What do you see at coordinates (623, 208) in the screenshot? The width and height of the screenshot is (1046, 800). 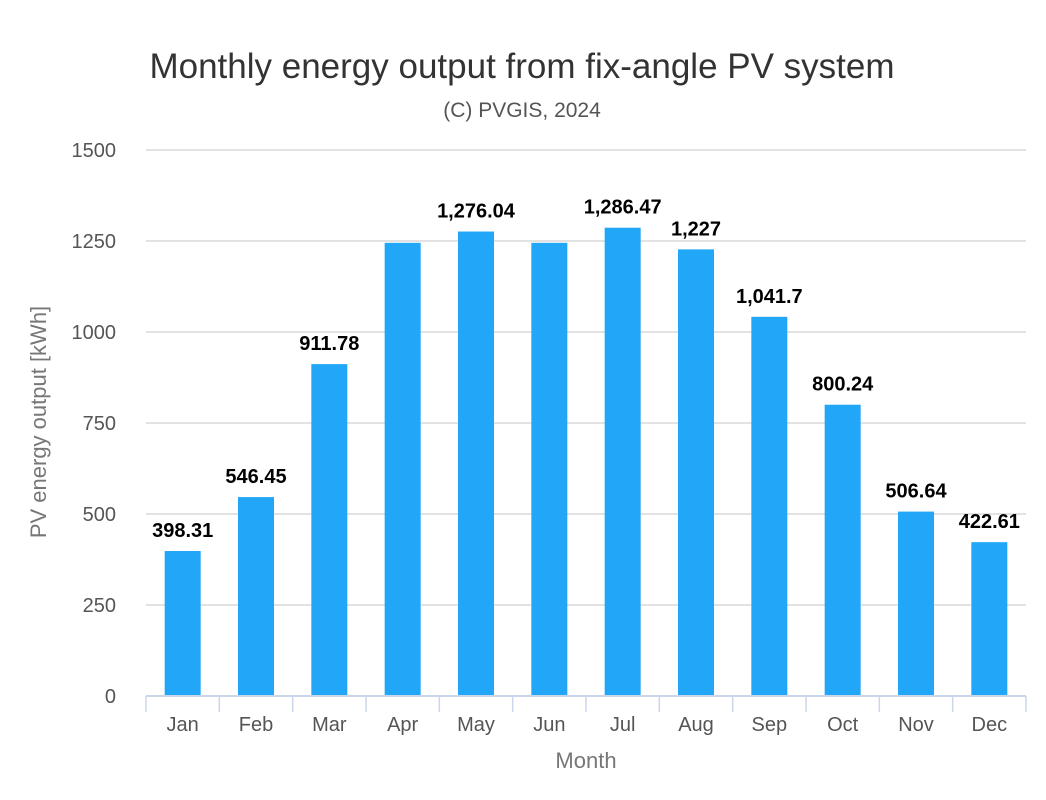 I see `data-label-jul: 1,286.47` at bounding box center [623, 208].